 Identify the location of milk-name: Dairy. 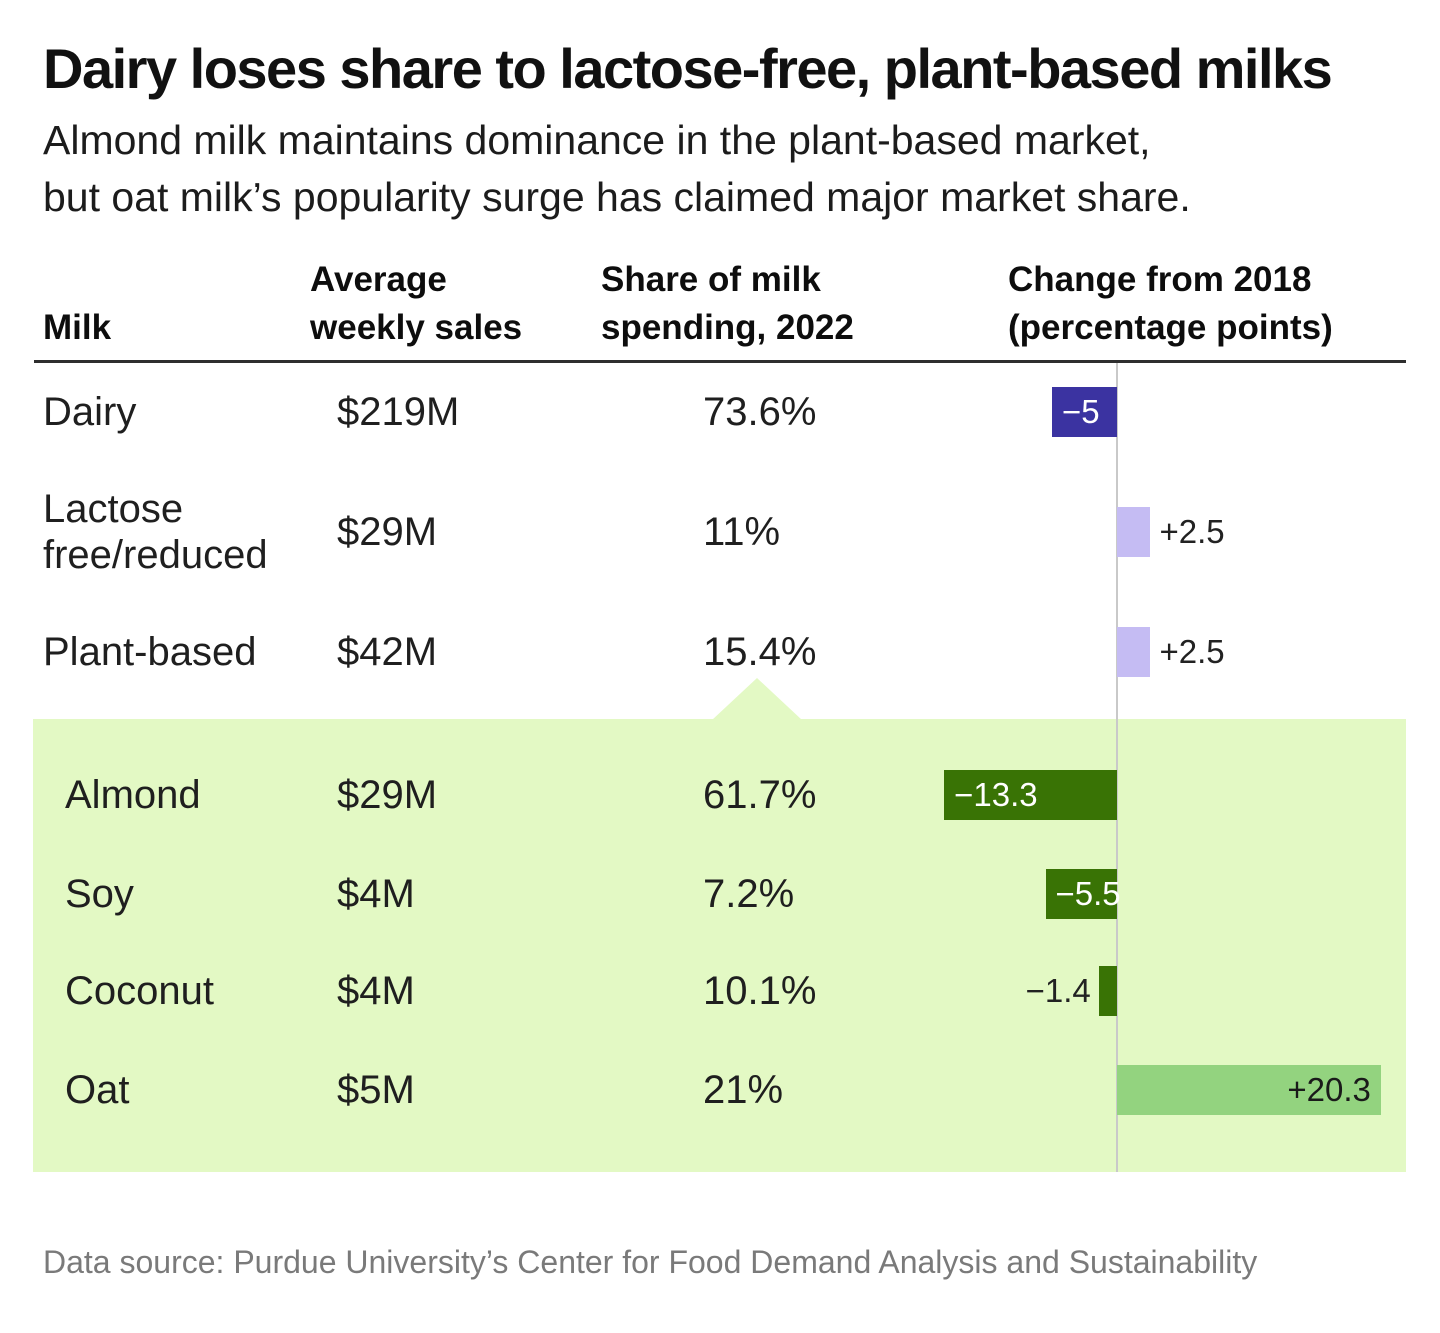
(90, 412).